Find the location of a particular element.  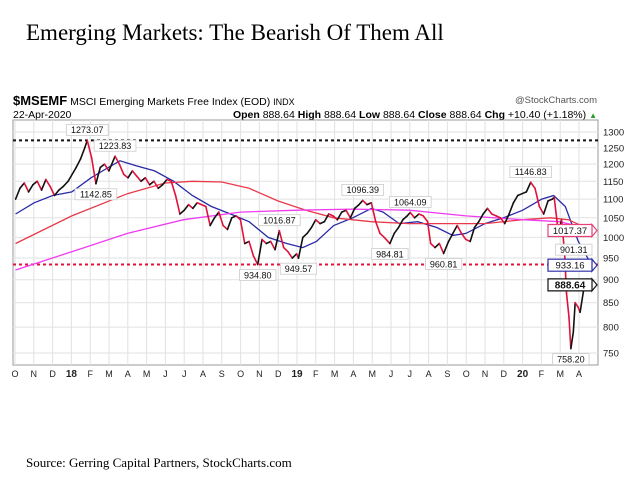

annotation-label: 758.20 is located at coordinates (571, 359).